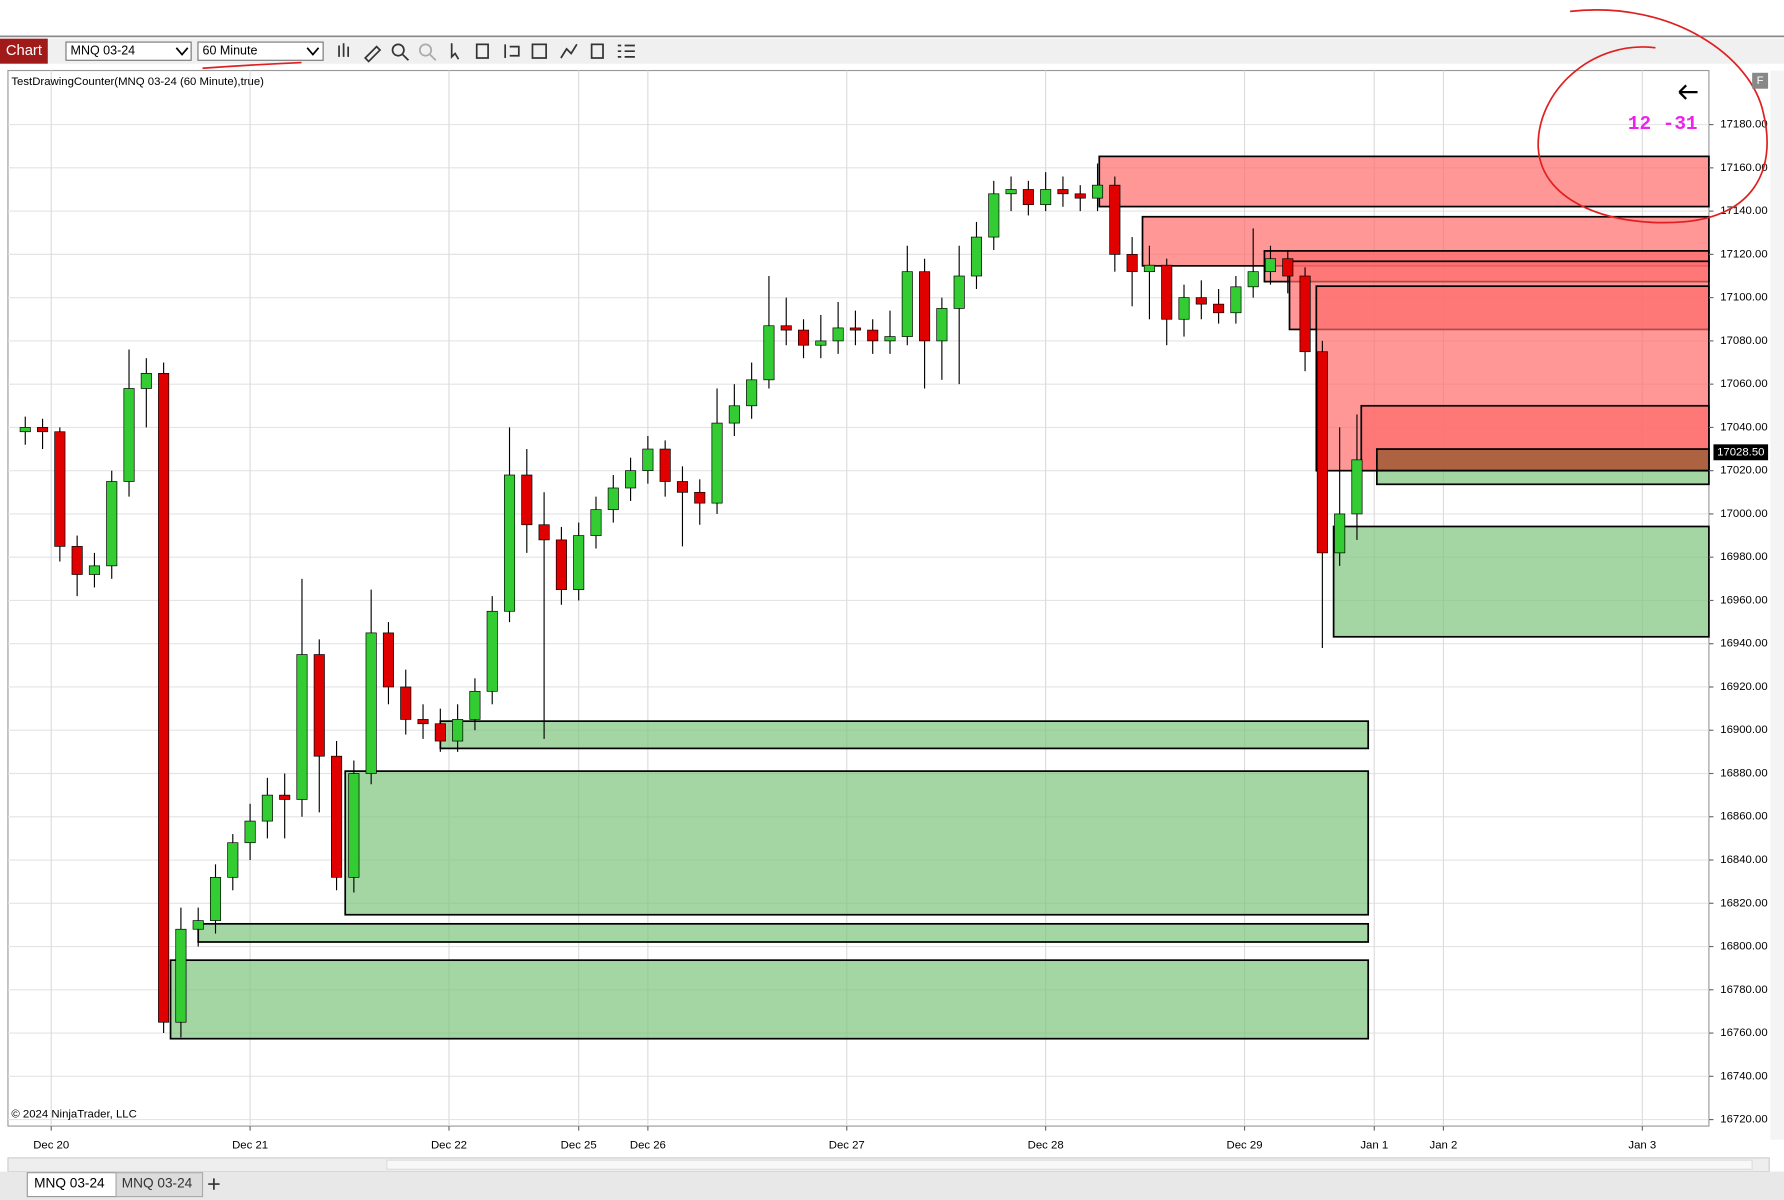 This screenshot has width=1784, height=1200. I want to click on interval-text: 60 Minute, so click(230, 50).